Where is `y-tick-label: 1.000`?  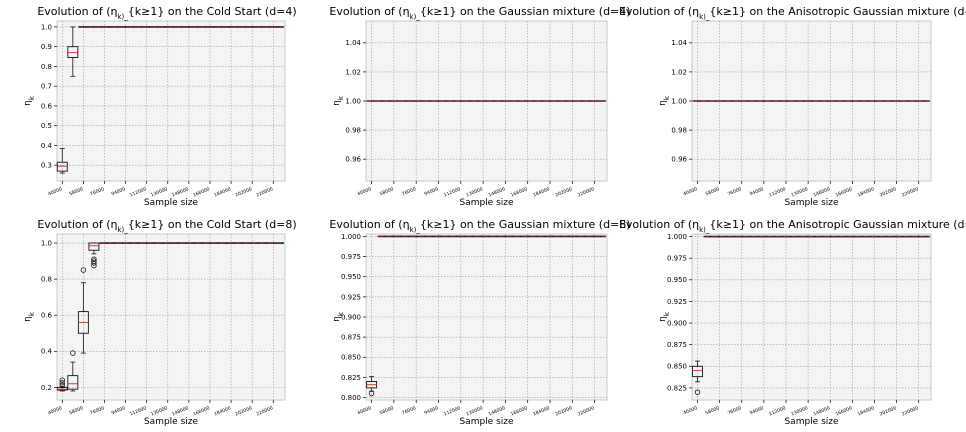 y-tick-label: 1.000 is located at coordinates (677, 237).